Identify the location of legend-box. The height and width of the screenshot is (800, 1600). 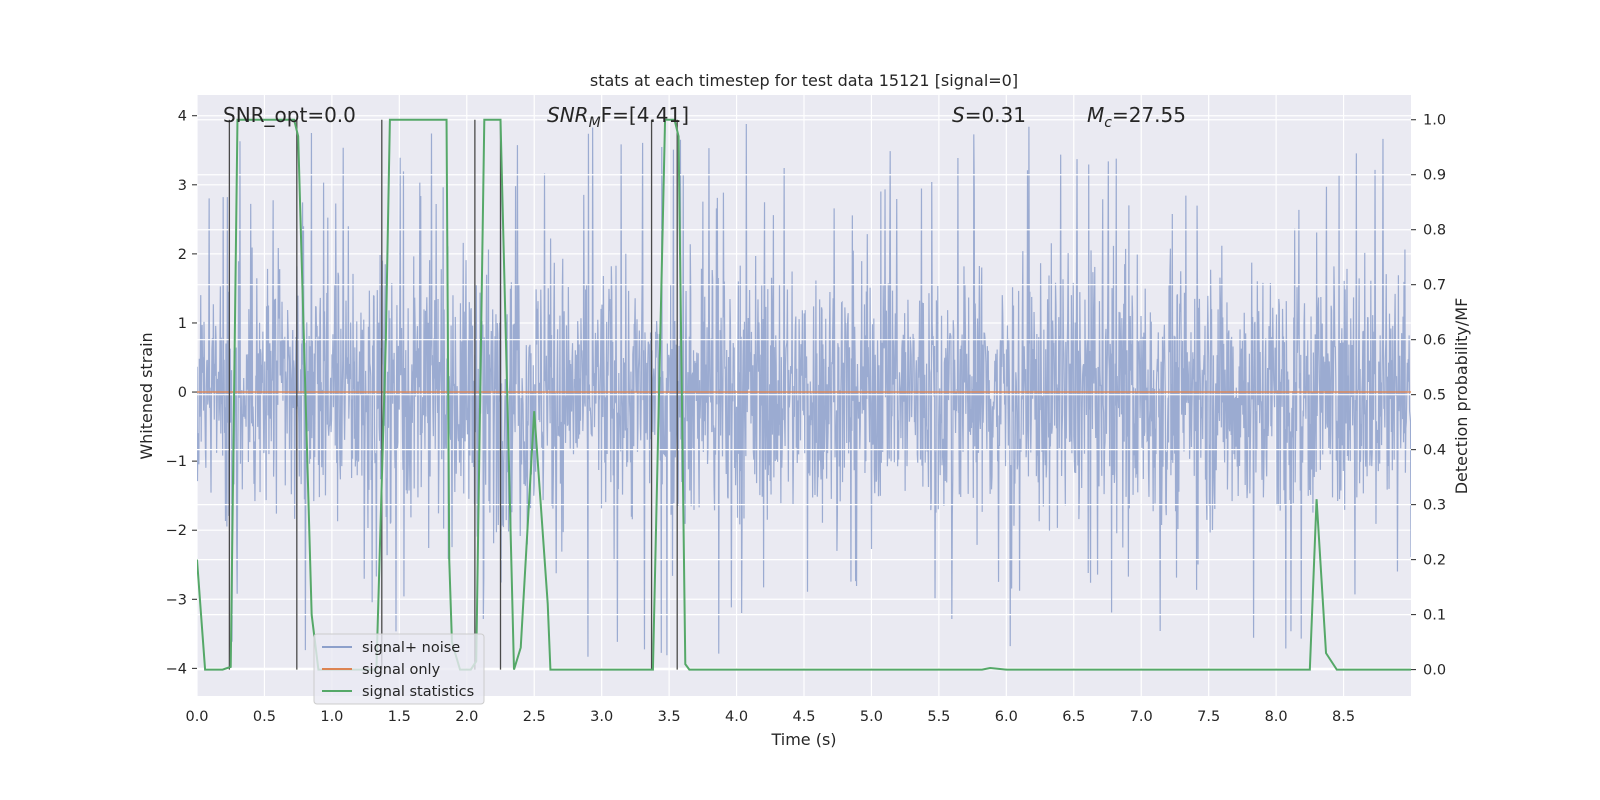
(399, 669).